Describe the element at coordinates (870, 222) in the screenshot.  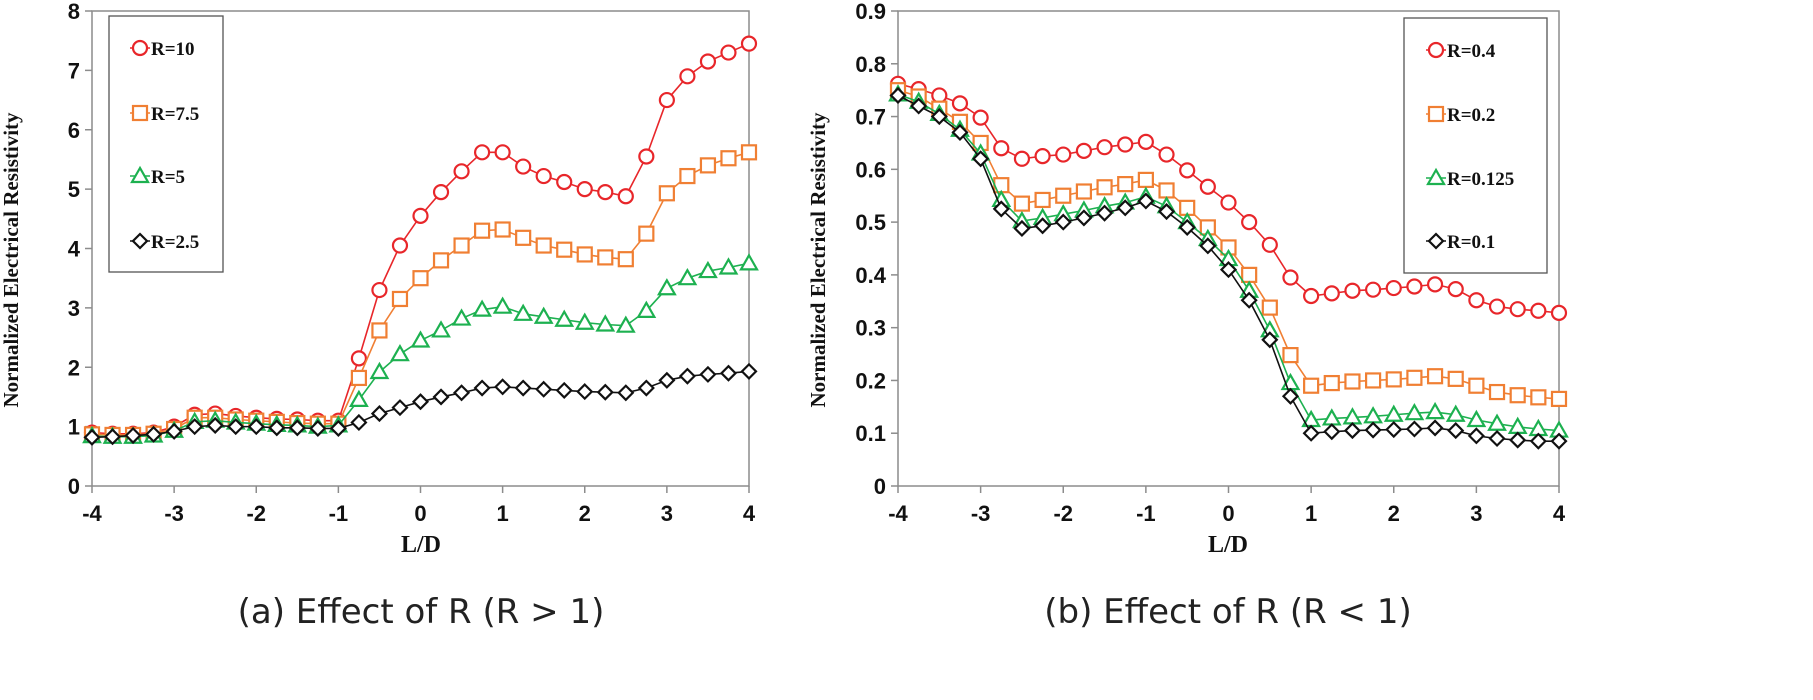
I see `y-tick-label: 0.5` at that location.